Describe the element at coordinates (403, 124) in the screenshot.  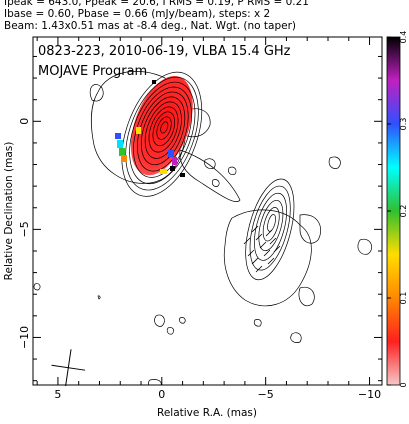
I see `colorbar-tick-label: 0.3` at that location.